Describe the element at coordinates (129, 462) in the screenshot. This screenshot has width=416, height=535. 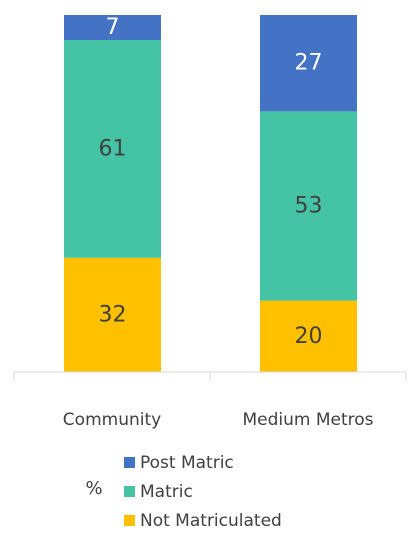
I see `legend-swatch-post-matric` at that location.